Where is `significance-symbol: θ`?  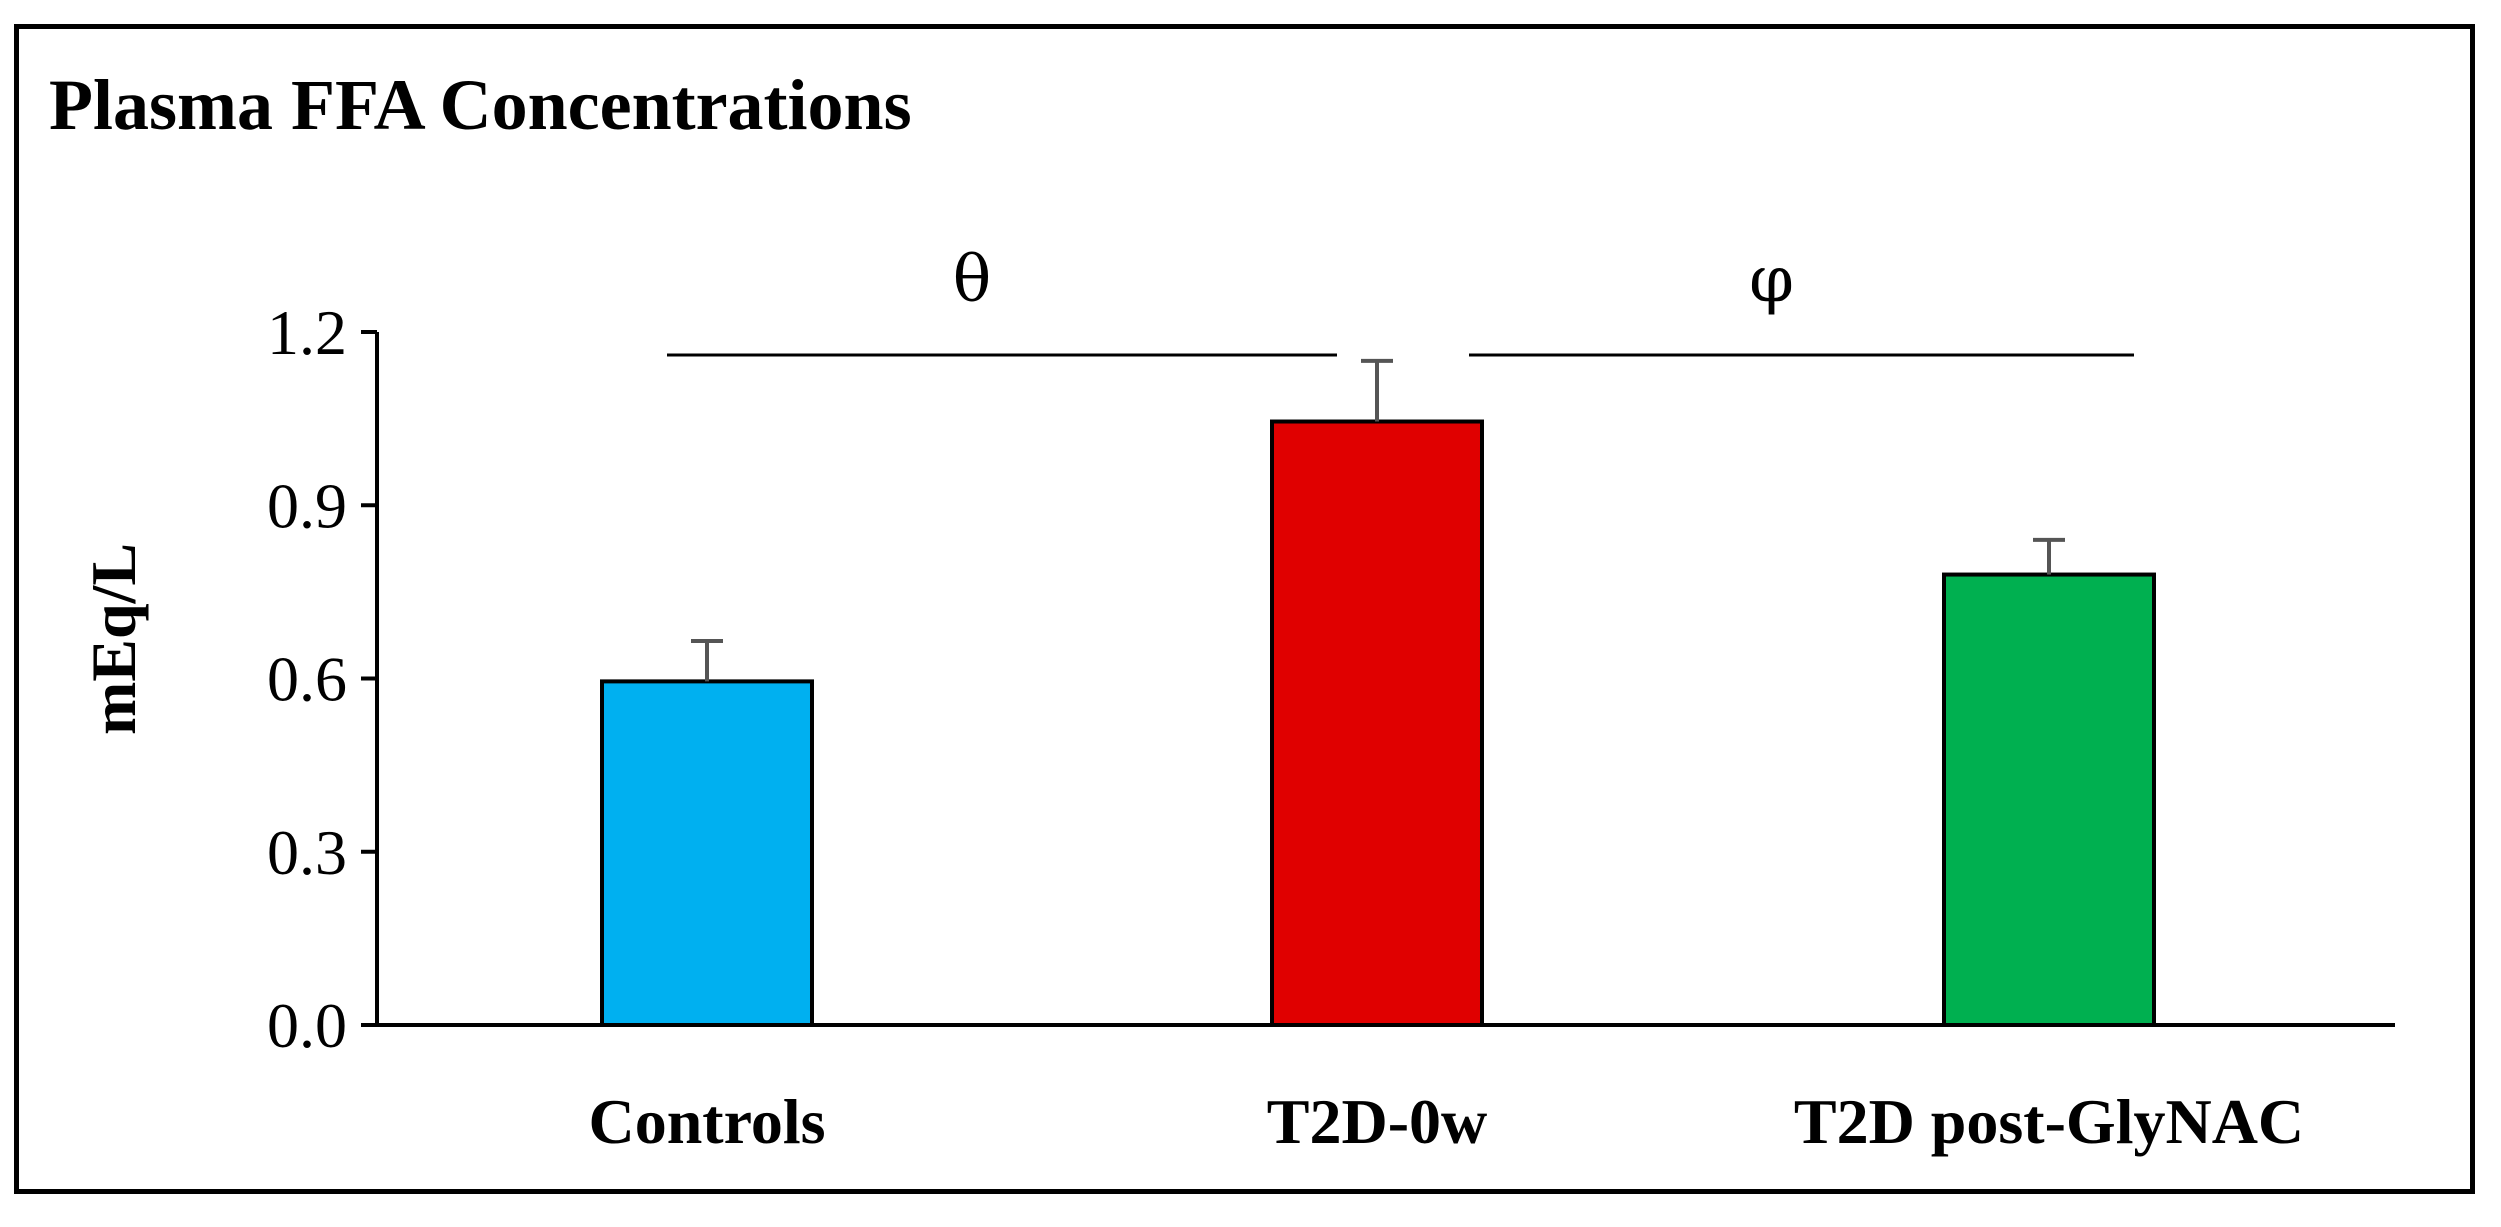
significance-symbol: θ is located at coordinates (972, 280).